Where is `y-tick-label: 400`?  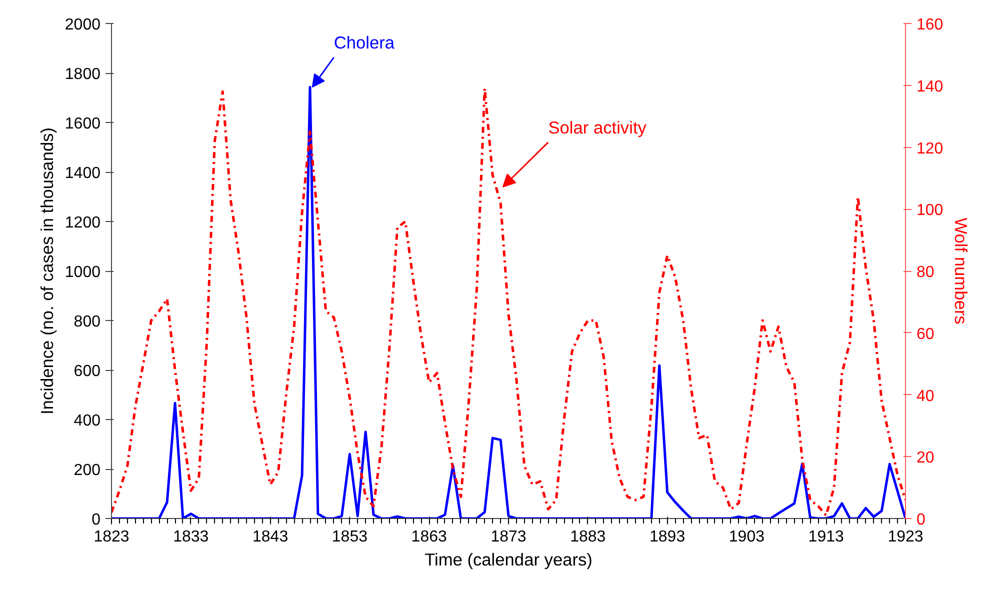
y-tick-label: 400 is located at coordinates (87, 421).